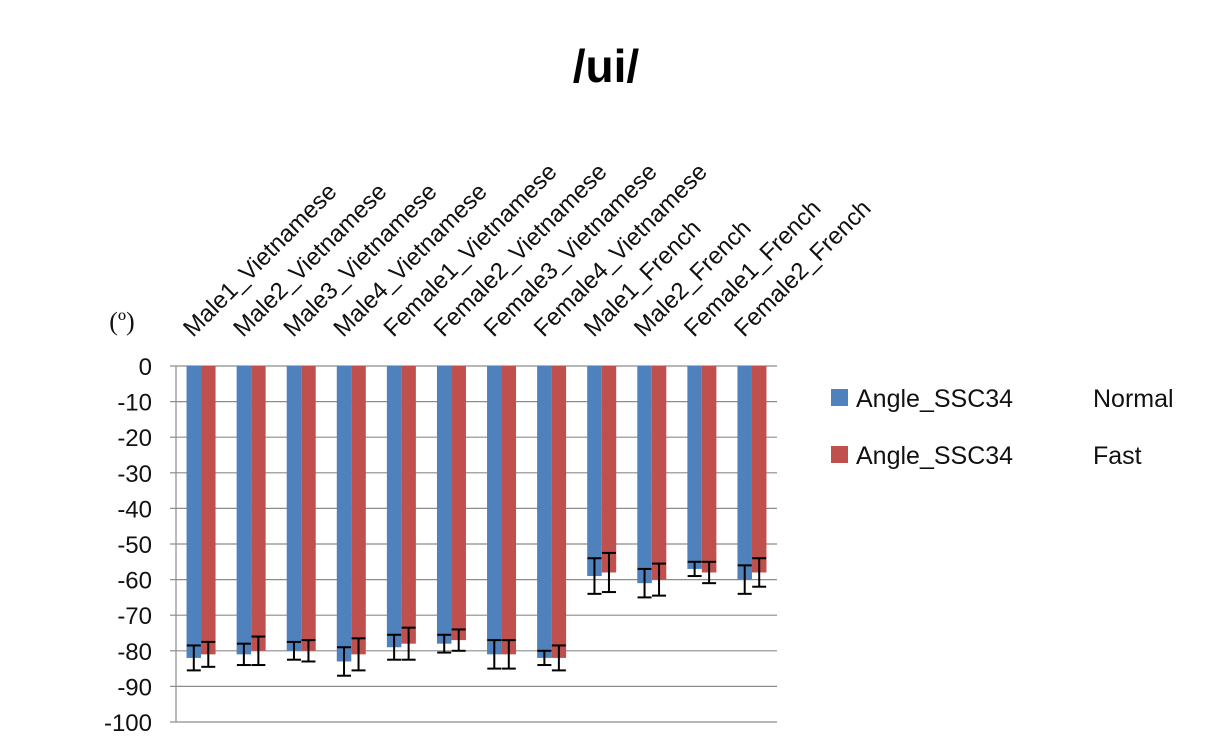 This screenshot has width=1213, height=739. What do you see at coordinates (145, 367) in the screenshot?
I see `y-tick-label: 0` at bounding box center [145, 367].